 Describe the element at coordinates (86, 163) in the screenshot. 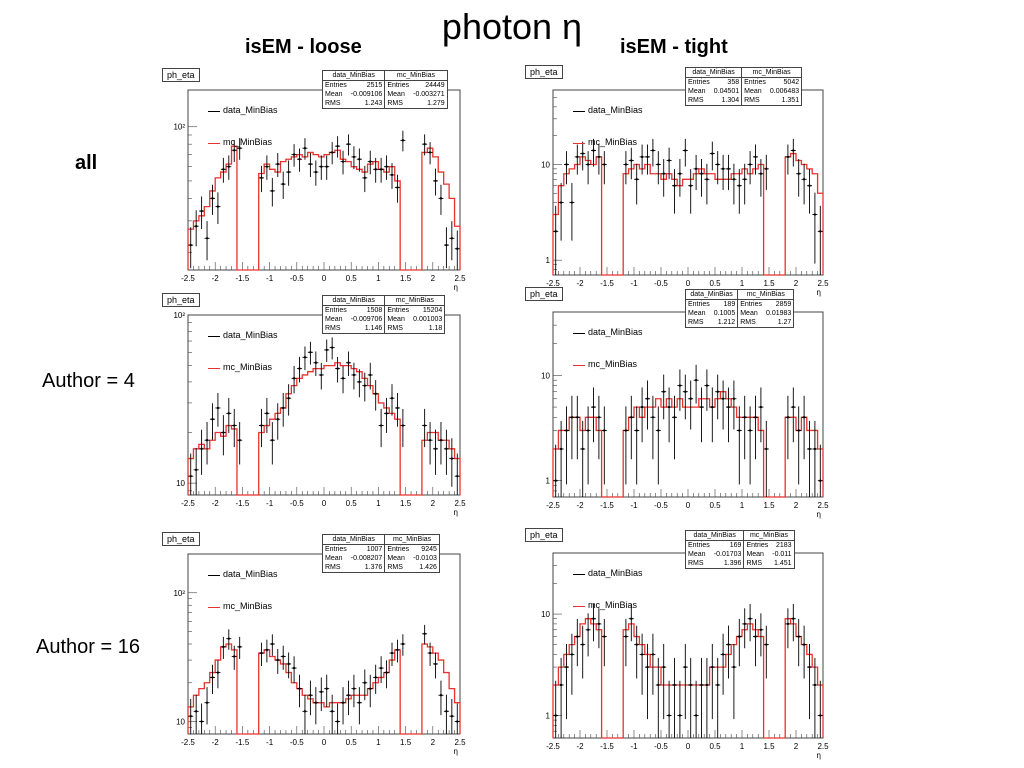

I see `row-label-all: all` at that location.